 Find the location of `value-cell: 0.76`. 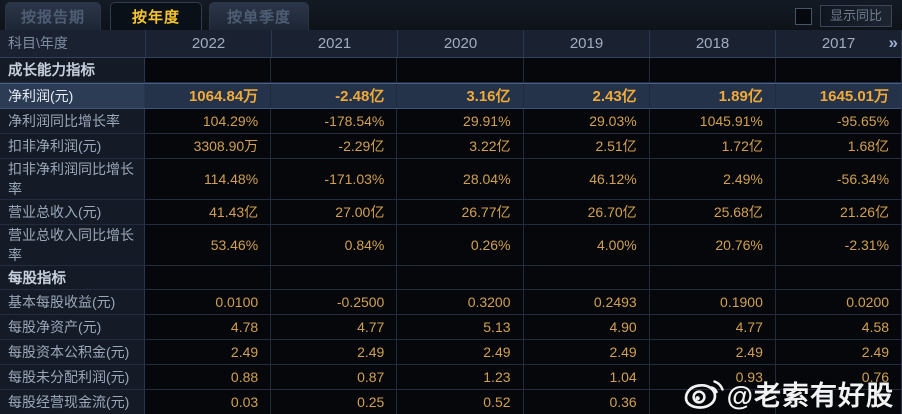

value-cell: 0.76 is located at coordinates (838, 377).